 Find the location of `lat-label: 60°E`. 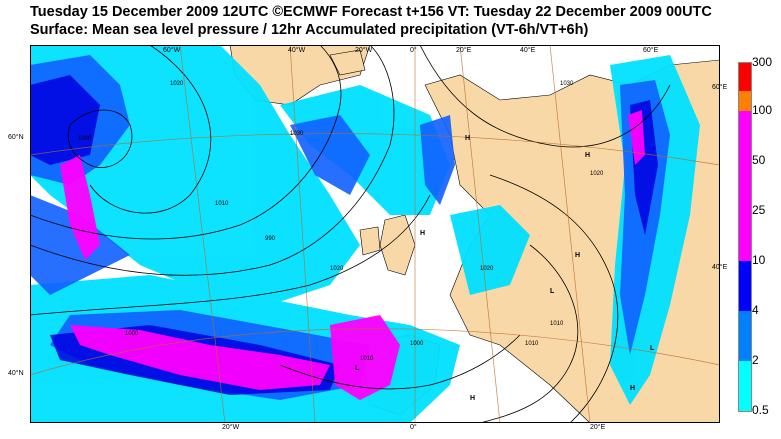

lat-label: 60°E is located at coordinates (720, 87).